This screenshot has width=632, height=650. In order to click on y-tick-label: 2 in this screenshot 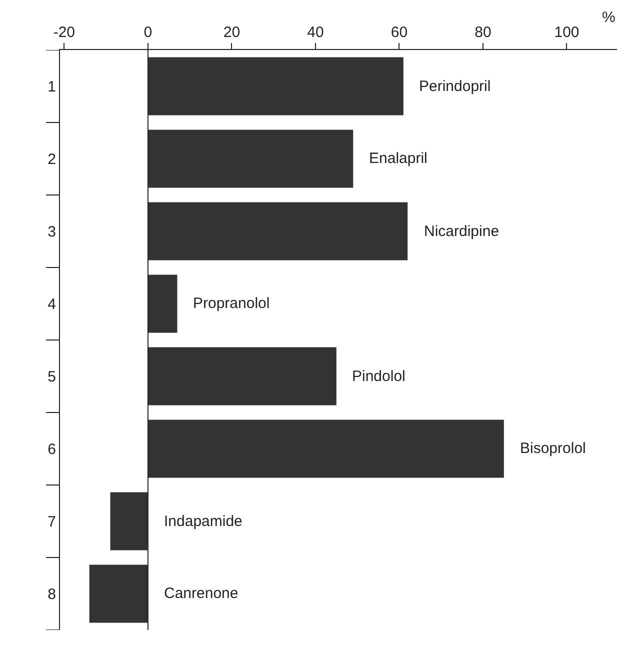, I will do `click(52, 159)`.